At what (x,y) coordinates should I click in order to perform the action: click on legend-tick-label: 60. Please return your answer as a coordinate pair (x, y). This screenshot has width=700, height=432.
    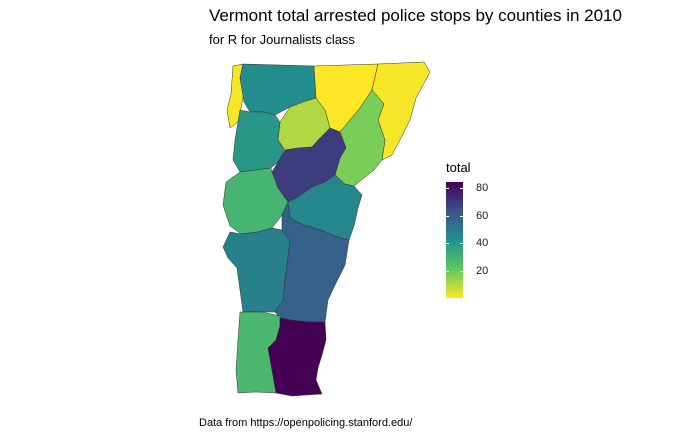
    Looking at the image, I should click on (482, 215).